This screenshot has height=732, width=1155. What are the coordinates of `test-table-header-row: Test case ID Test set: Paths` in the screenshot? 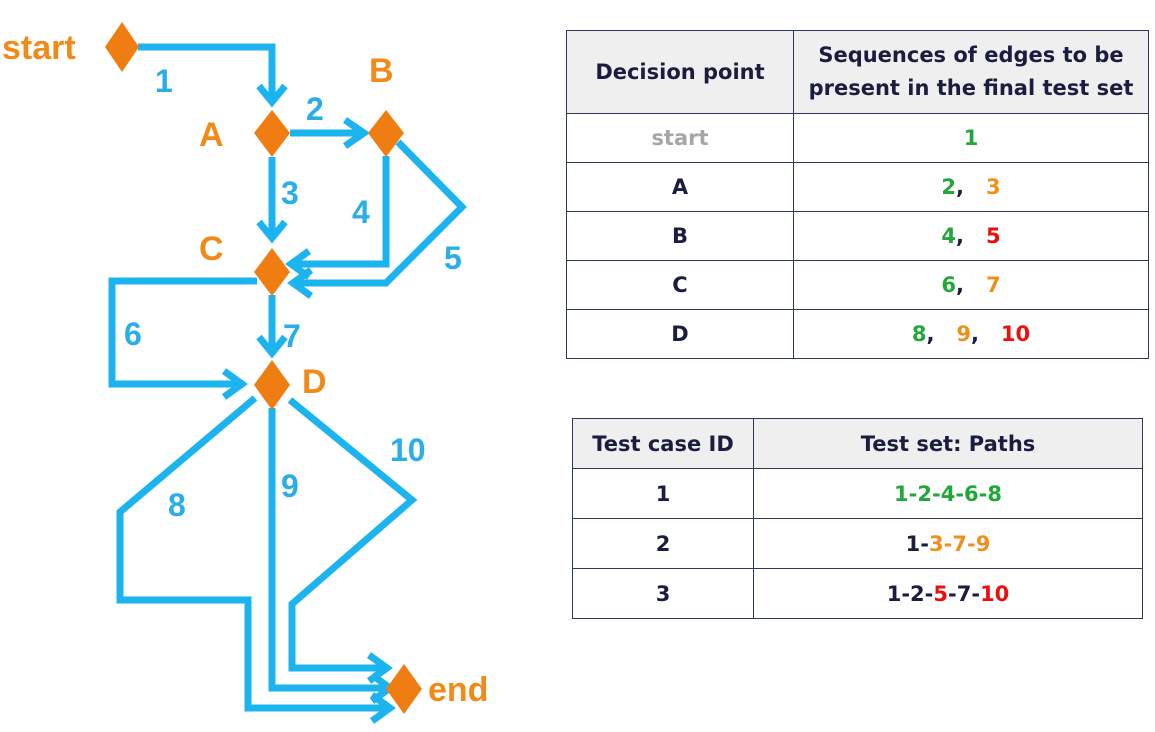 It's located at (857, 443).